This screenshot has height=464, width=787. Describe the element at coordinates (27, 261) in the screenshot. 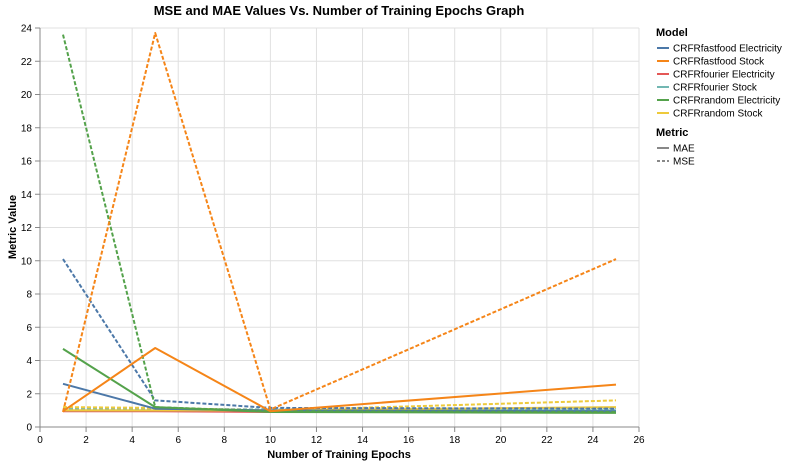

I see `y-tick-label: 10` at that location.